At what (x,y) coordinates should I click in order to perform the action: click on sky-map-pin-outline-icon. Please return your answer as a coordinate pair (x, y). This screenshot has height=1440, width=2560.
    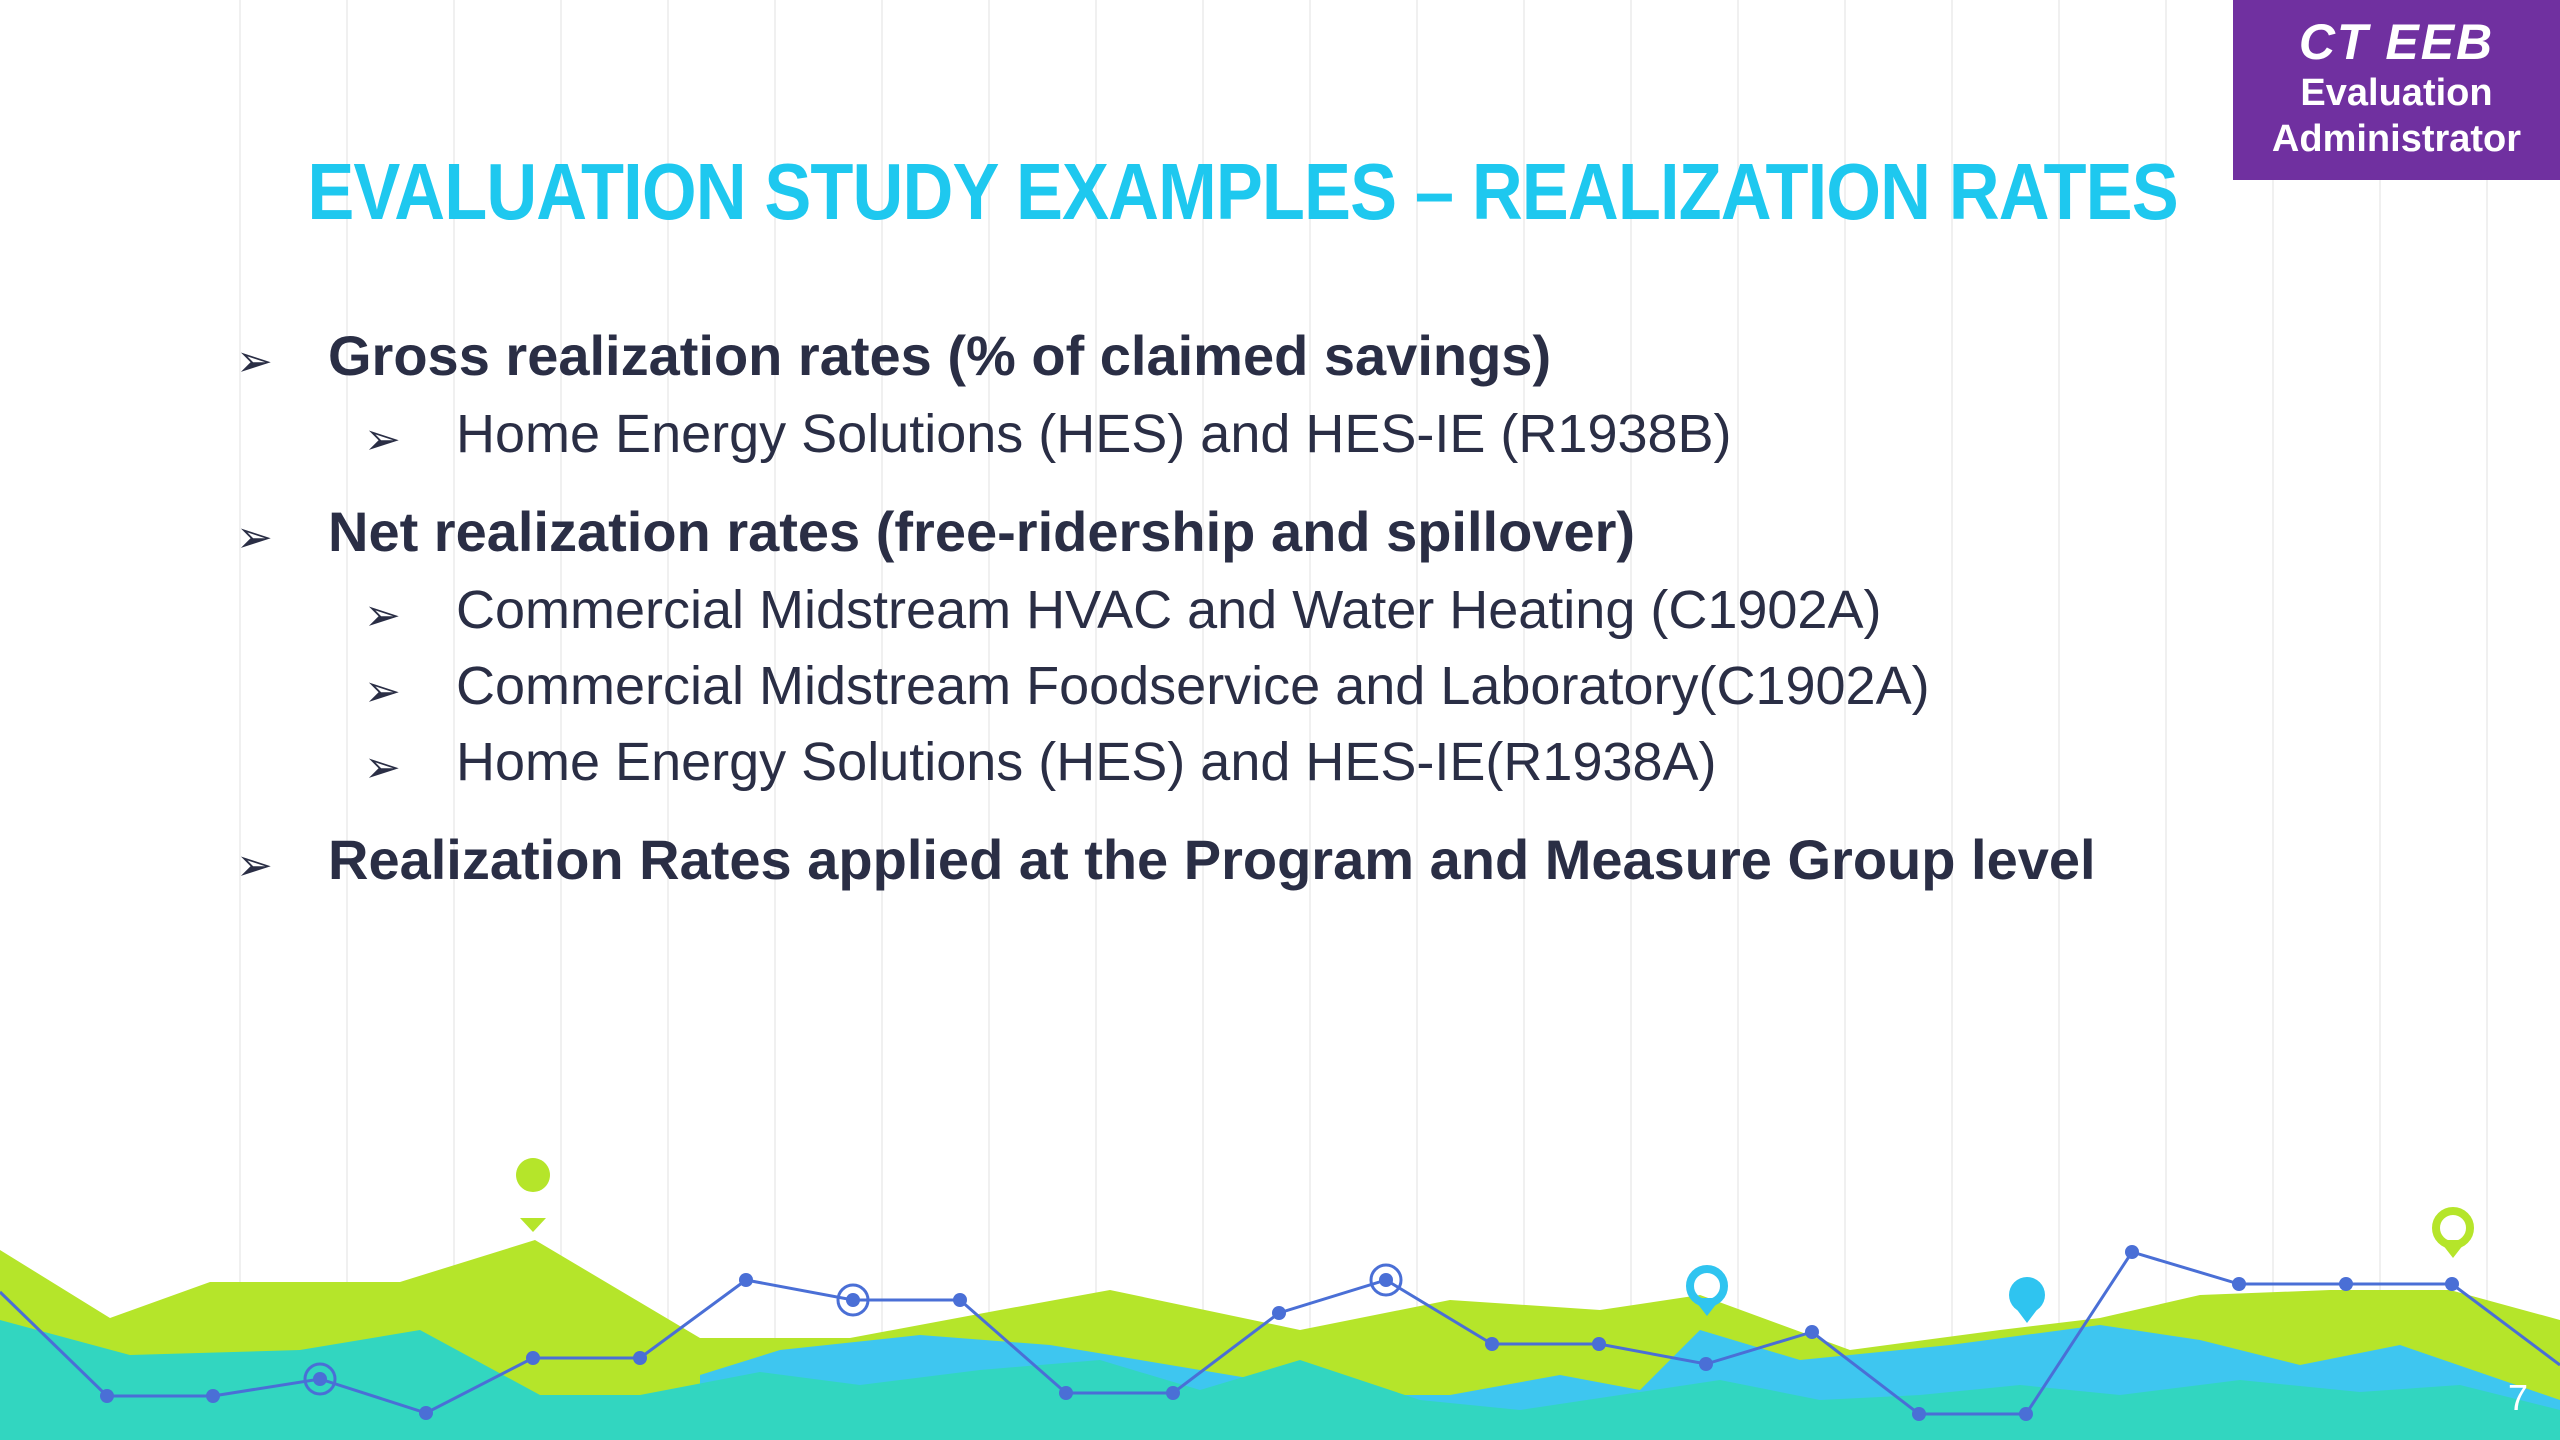
    Looking at the image, I should click on (1707, 1290).